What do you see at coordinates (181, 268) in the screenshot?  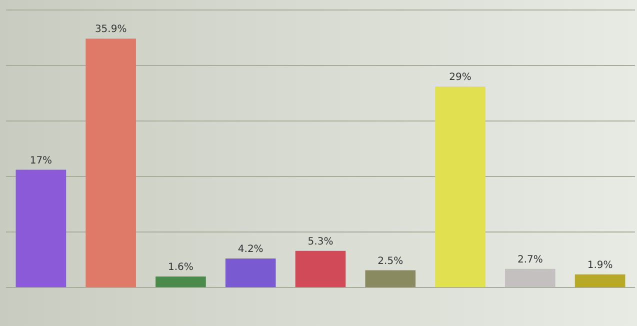 I see `data-label: 1.6%` at bounding box center [181, 268].